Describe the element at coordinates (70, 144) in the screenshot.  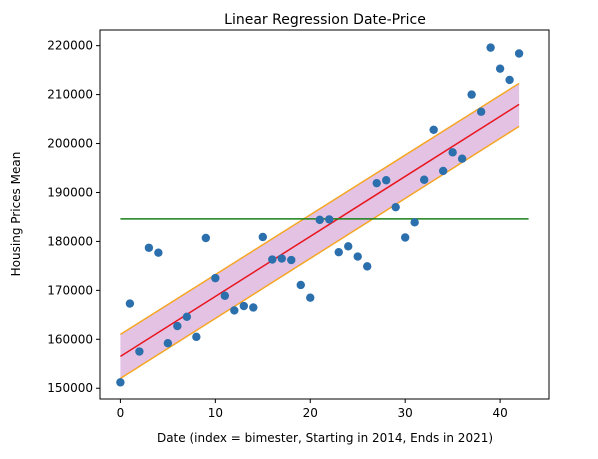
I see `y-tick-label: 200000` at that location.